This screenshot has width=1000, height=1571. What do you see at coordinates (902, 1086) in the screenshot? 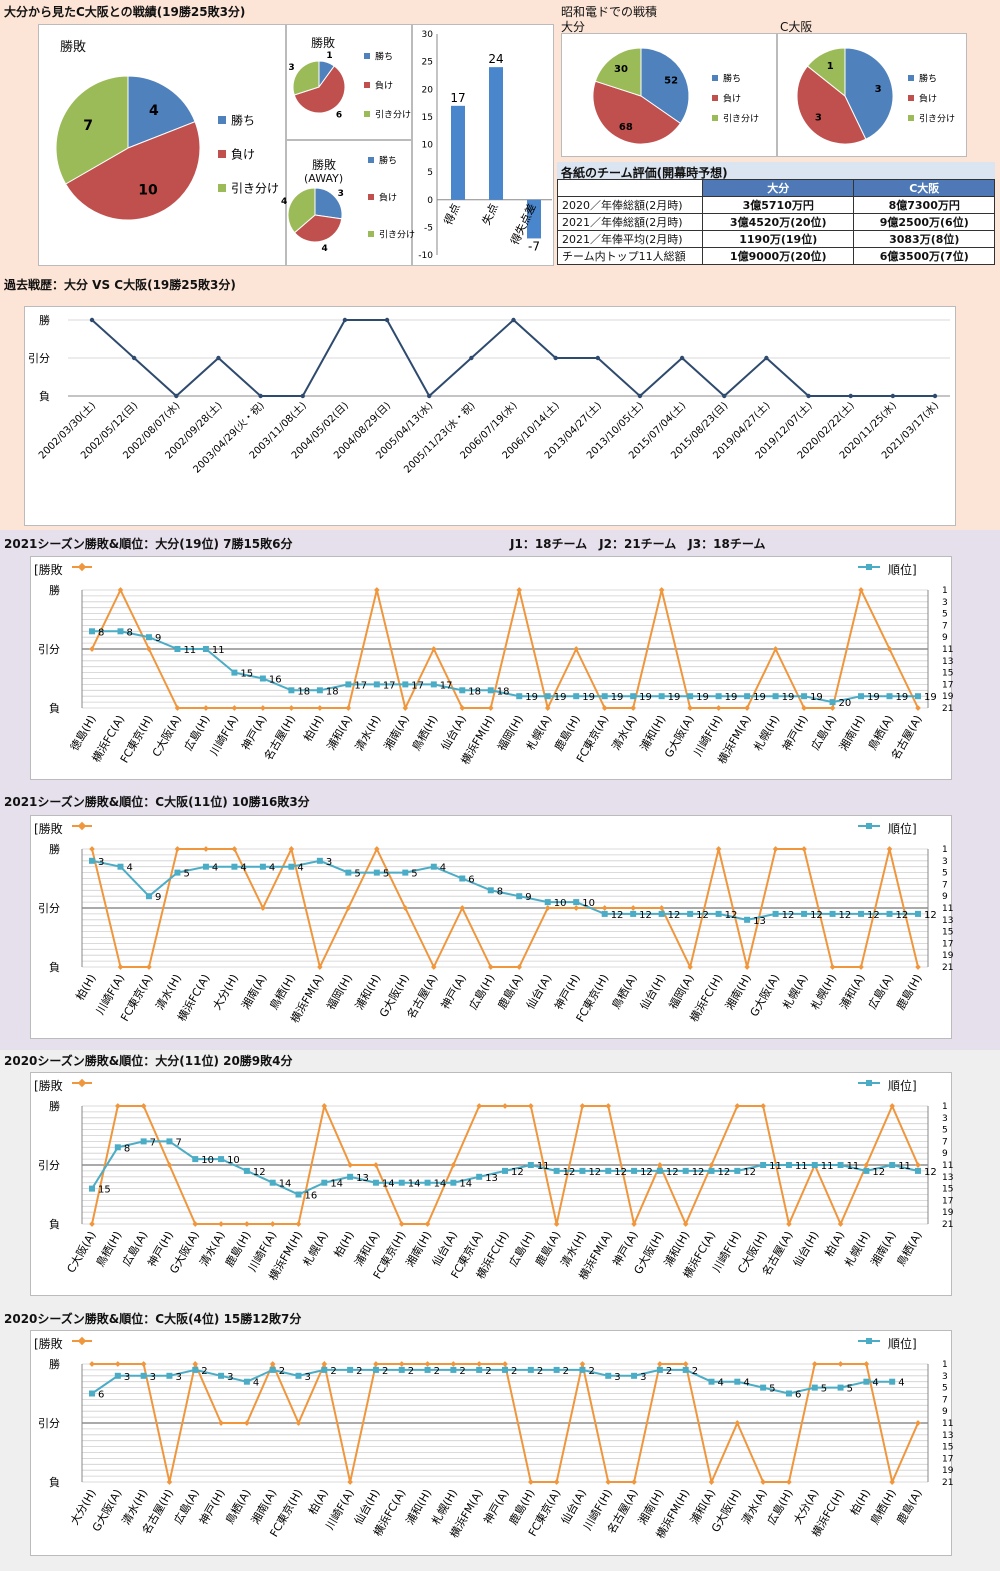
I see `s2020o-legend-right: 順位]` at bounding box center [902, 1086].